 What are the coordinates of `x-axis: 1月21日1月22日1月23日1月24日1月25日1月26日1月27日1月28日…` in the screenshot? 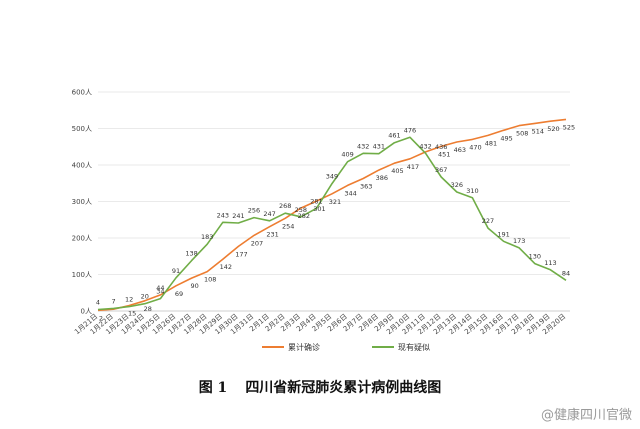 It's located at (320, 324).